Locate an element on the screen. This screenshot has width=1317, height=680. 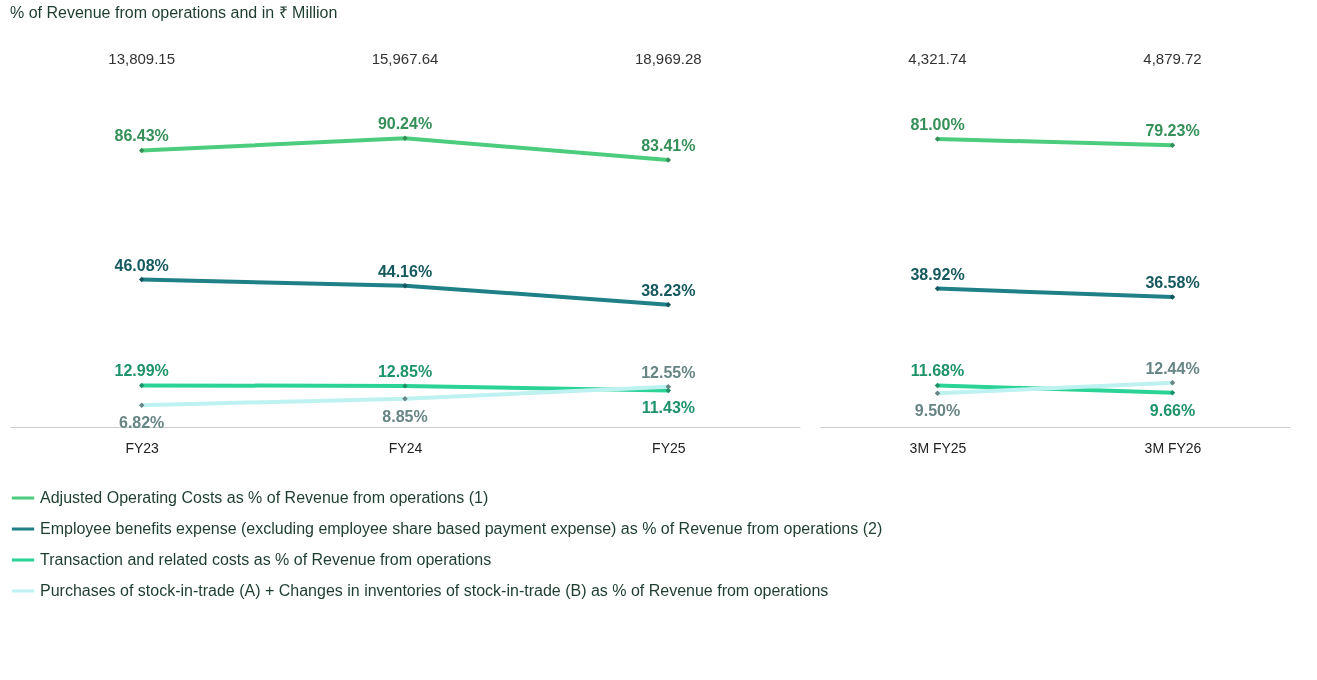
data-label: 90.24% is located at coordinates (405, 124).